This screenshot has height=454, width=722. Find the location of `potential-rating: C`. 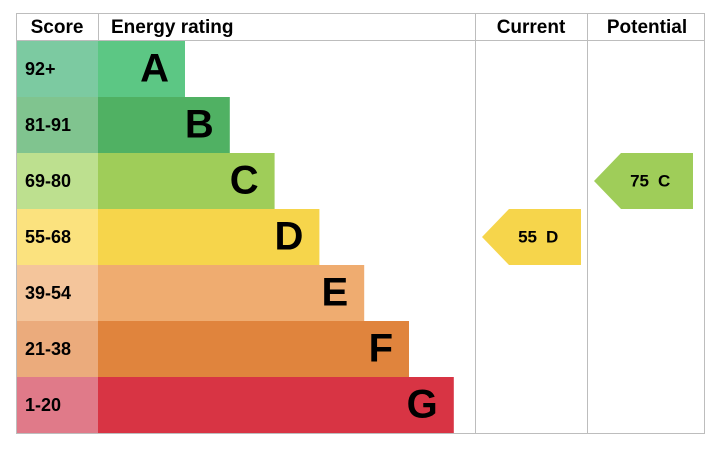

potential-rating: C is located at coordinates (664, 180).